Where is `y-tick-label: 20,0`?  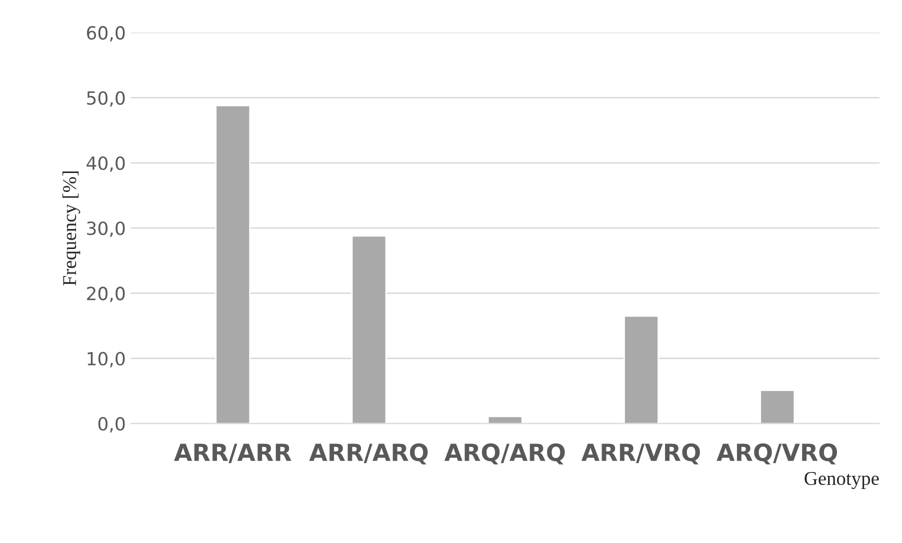
y-tick-label: 20,0 is located at coordinates (106, 294).